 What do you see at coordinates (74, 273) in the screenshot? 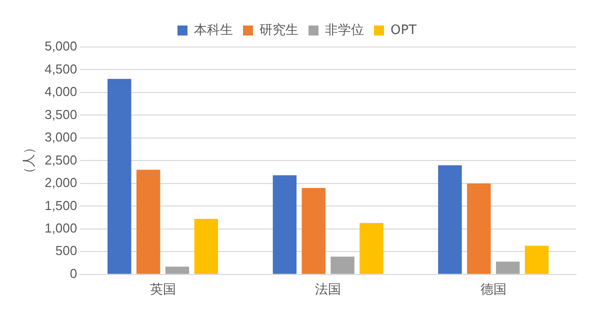
I see `y-tick-label: 0` at bounding box center [74, 273].